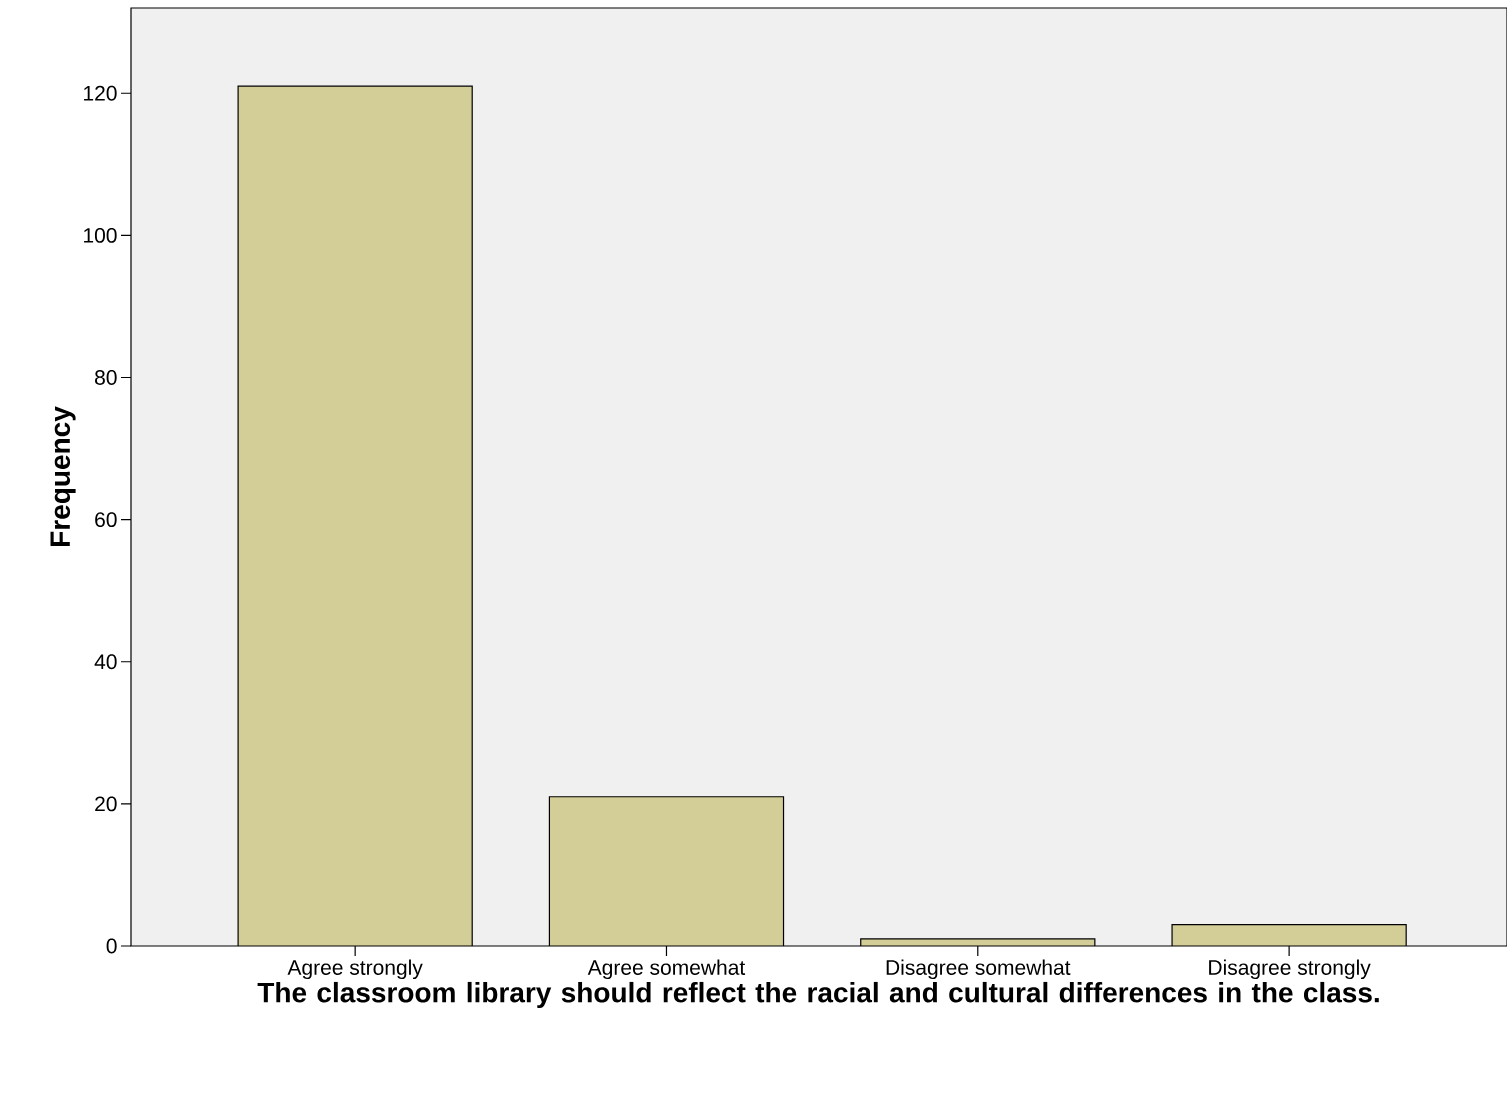 This screenshot has height=1095, width=1507. What do you see at coordinates (355, 969) in the screenshot?
I see `x-tick-label: Agree strongly` at bounding box center [355, 969].